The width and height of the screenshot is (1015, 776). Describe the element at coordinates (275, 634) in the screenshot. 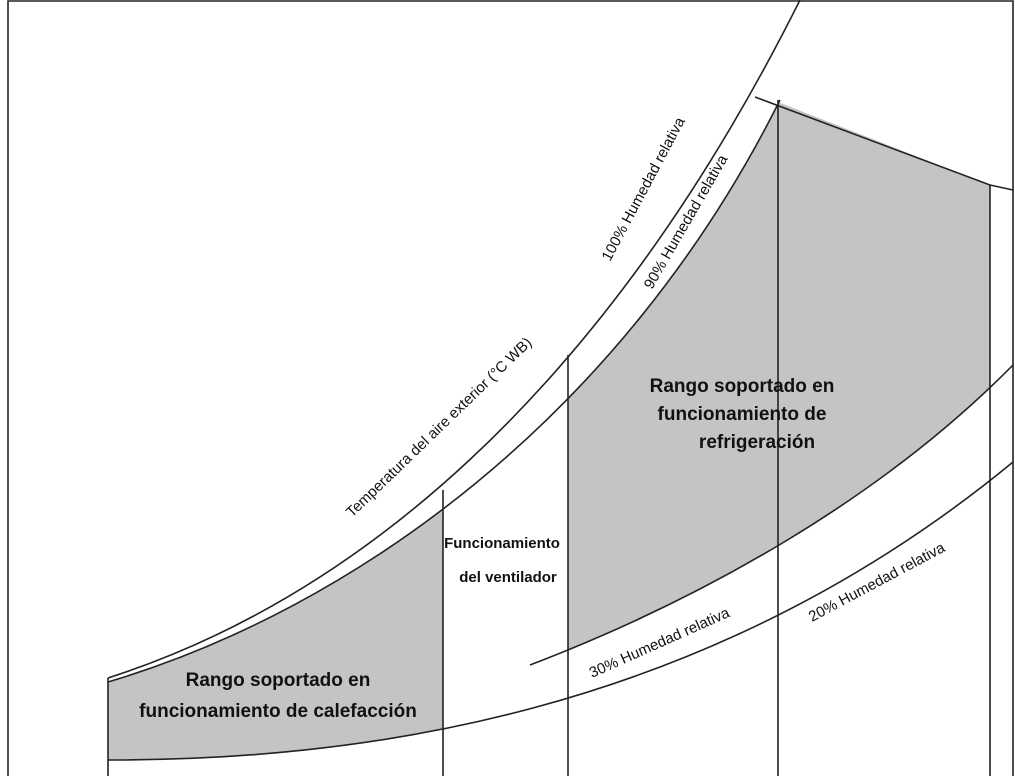

I see `shaded-region` at that location.